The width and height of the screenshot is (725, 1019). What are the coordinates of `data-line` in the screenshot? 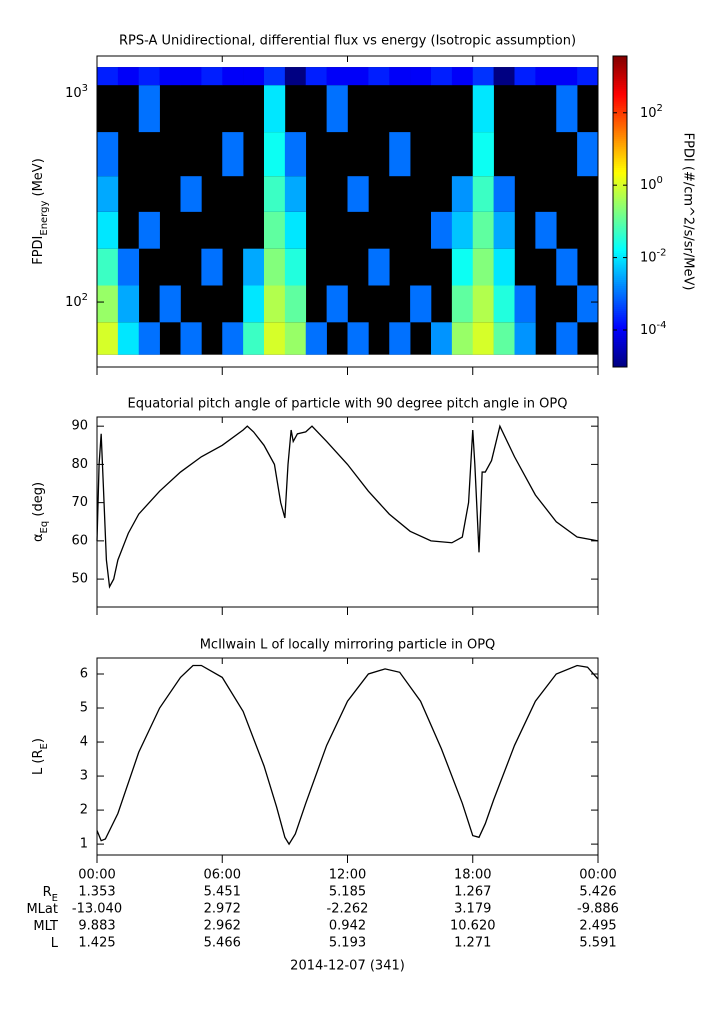 It's located at (347, 755).